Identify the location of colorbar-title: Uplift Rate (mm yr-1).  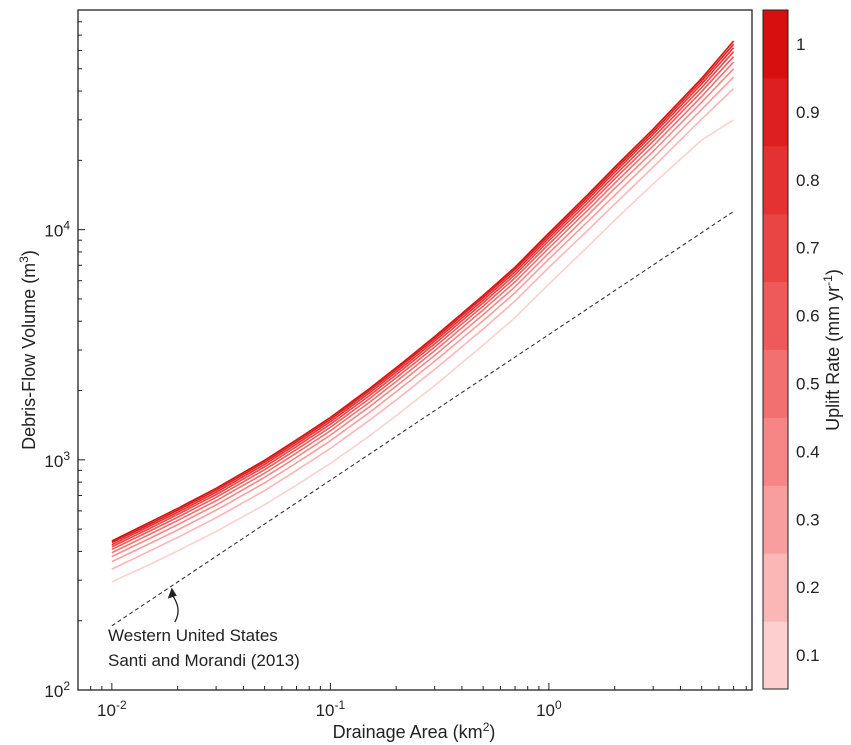
(832, 350).